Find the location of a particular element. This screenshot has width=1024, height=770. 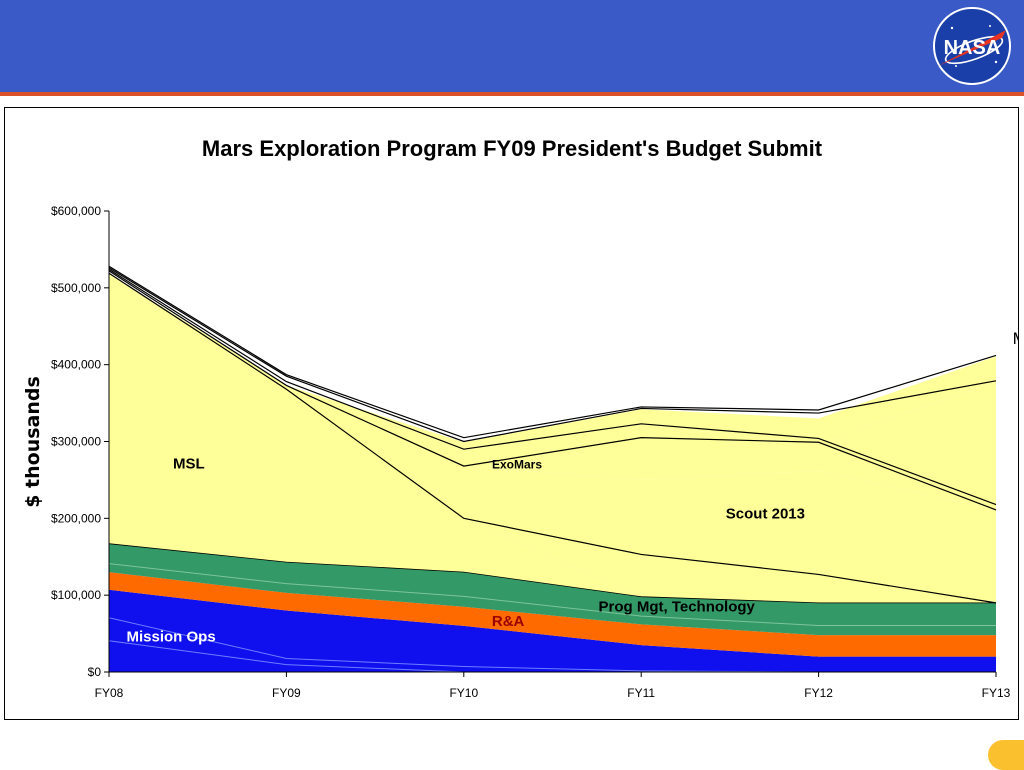

annotation-msr: MSR is located at coordinates (1015, 338).